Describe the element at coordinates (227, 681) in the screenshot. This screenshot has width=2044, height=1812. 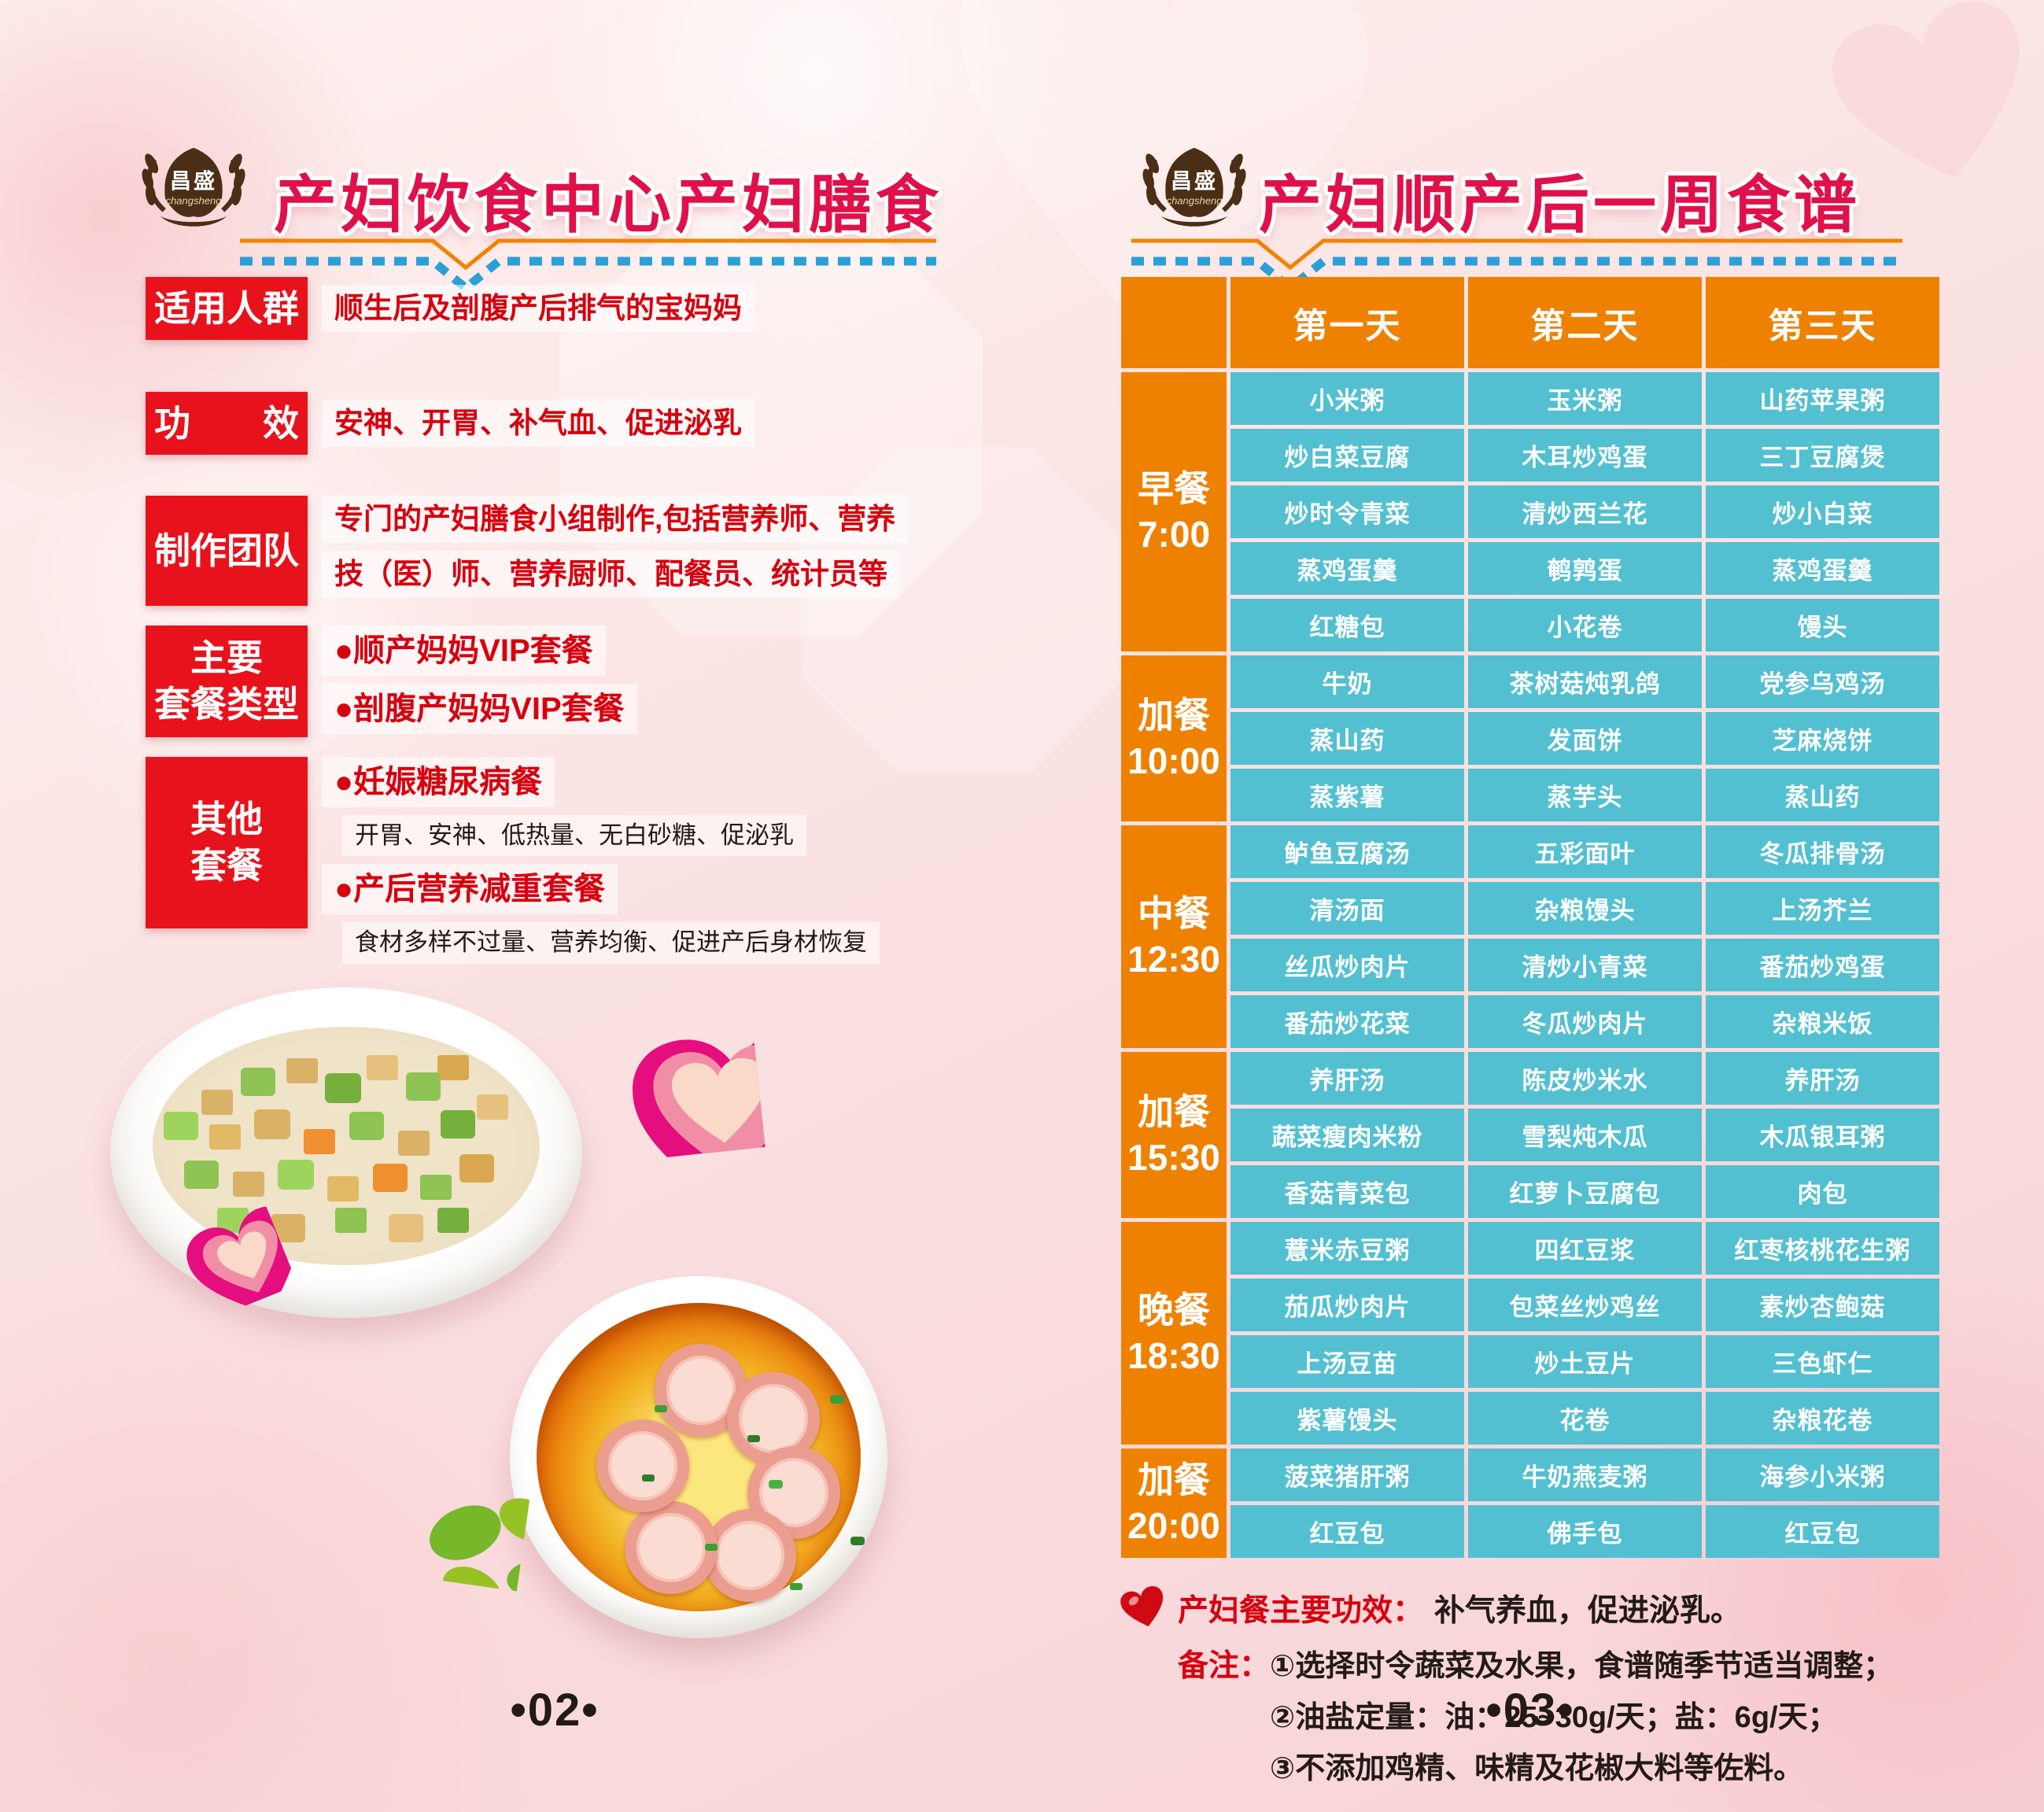
I see `section-label: 主要 套餐类型` at that location.